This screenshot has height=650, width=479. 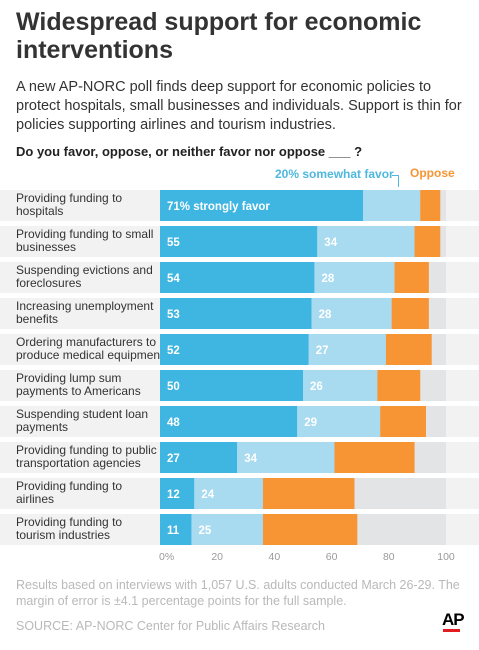 I want to click on value-label-strongly: 52, so click(x=173, y=351).